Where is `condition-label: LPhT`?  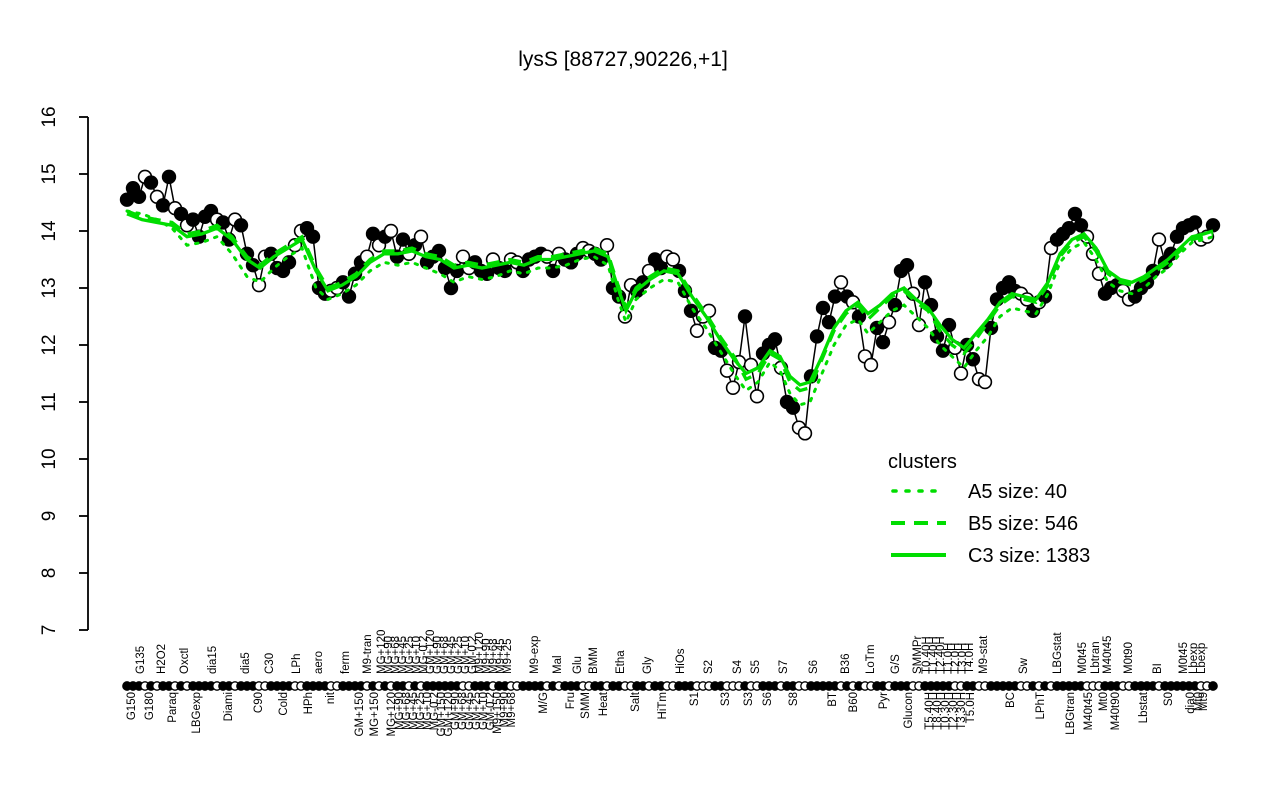 condition-label: LPhT is located at coordinates (1041, 706).